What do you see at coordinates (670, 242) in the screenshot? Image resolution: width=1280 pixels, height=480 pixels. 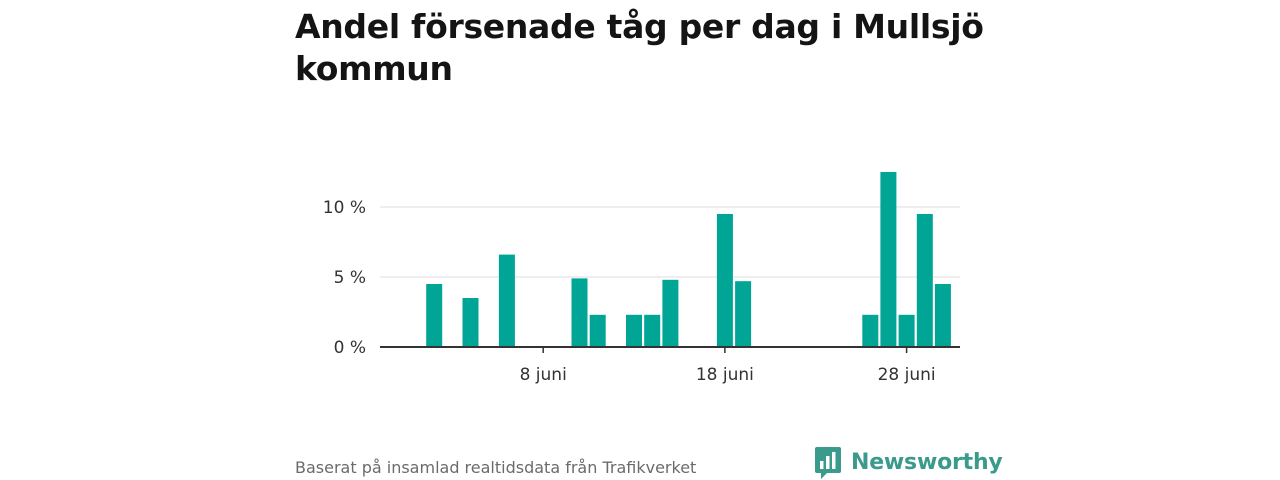 I see `gridlines` at bounding box center [670, 242].